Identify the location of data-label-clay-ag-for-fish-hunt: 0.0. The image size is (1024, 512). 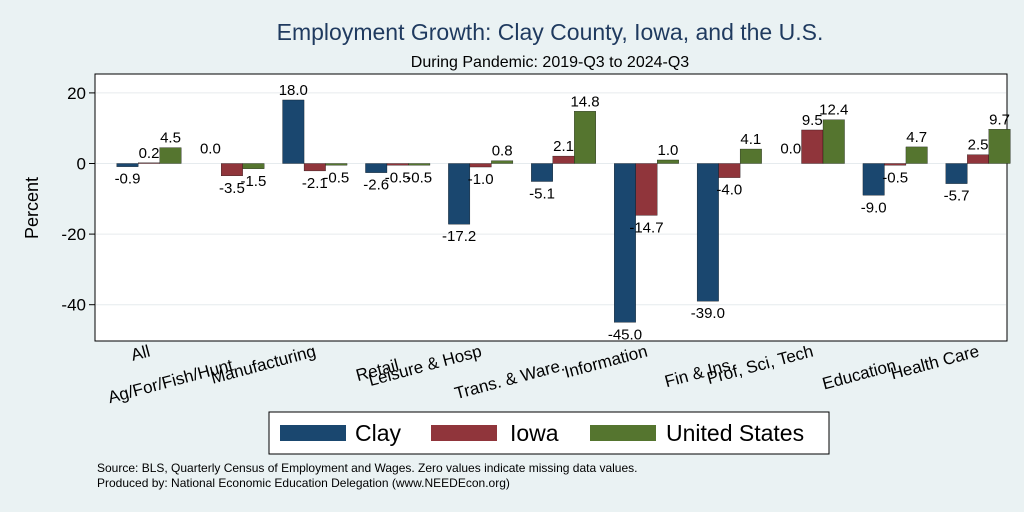
(210, 149).